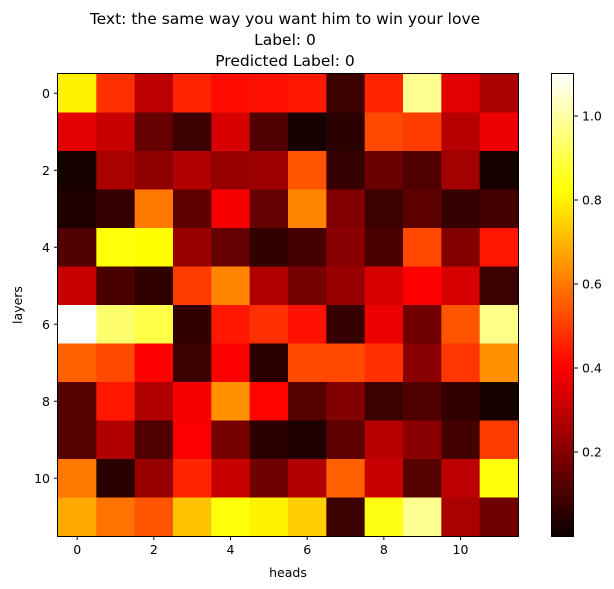 This screenshot has height=589, width=614. What do you see at coordinates (77, 93) in the screenshot?
I see `heatmap-cell-r0-c0` at bounding box center [77, 93].